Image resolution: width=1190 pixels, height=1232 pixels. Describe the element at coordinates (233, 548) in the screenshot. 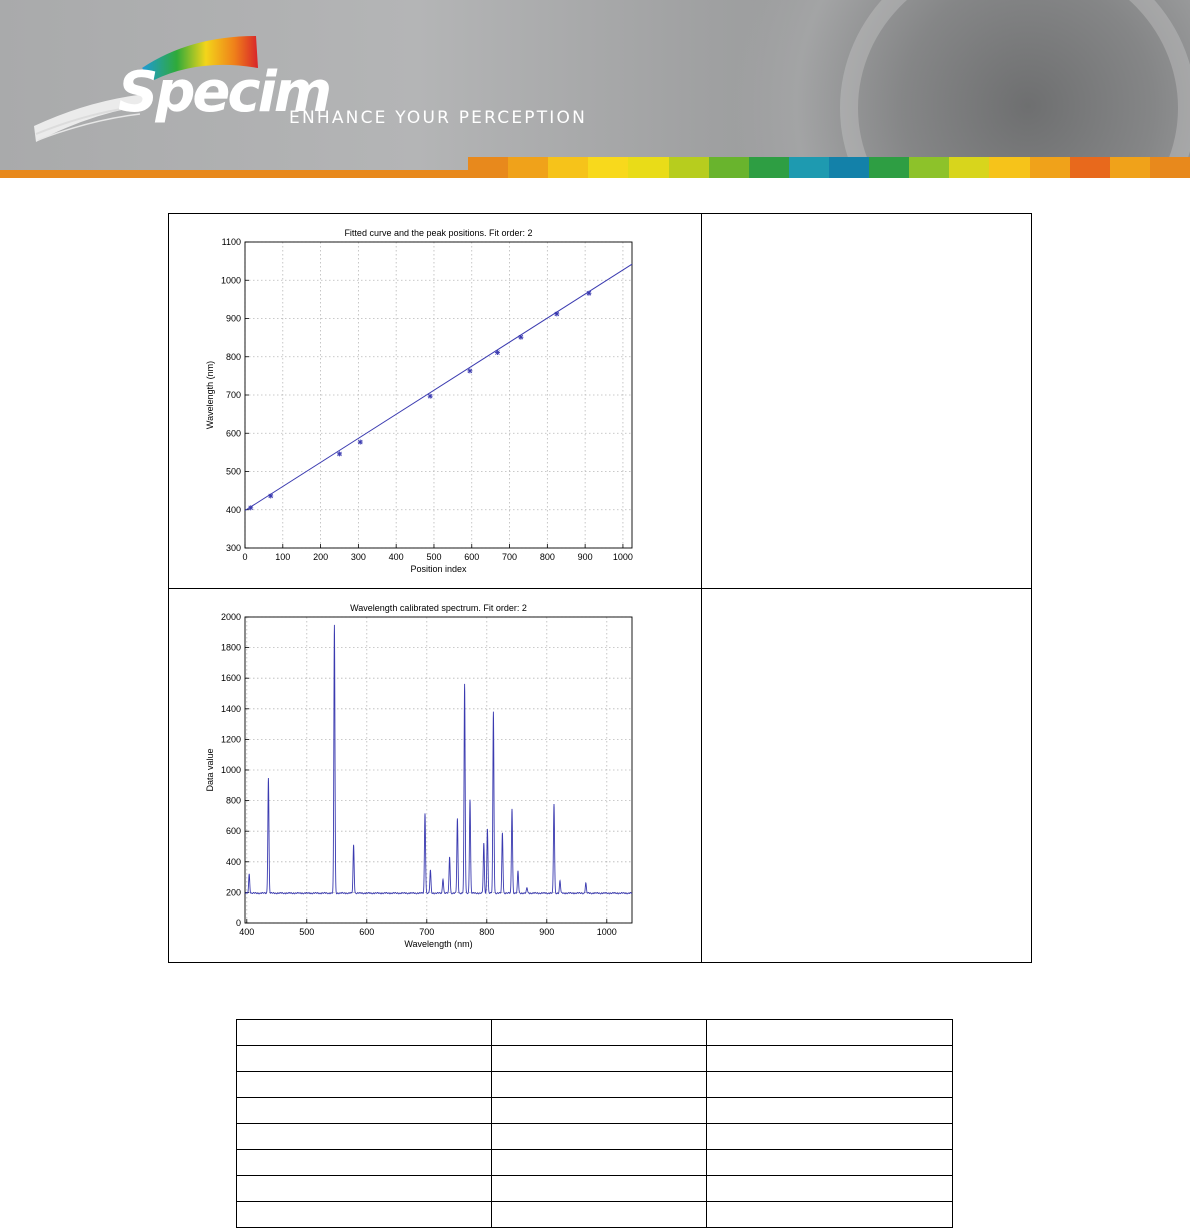

I see `y-tick-label: 300` at that location.